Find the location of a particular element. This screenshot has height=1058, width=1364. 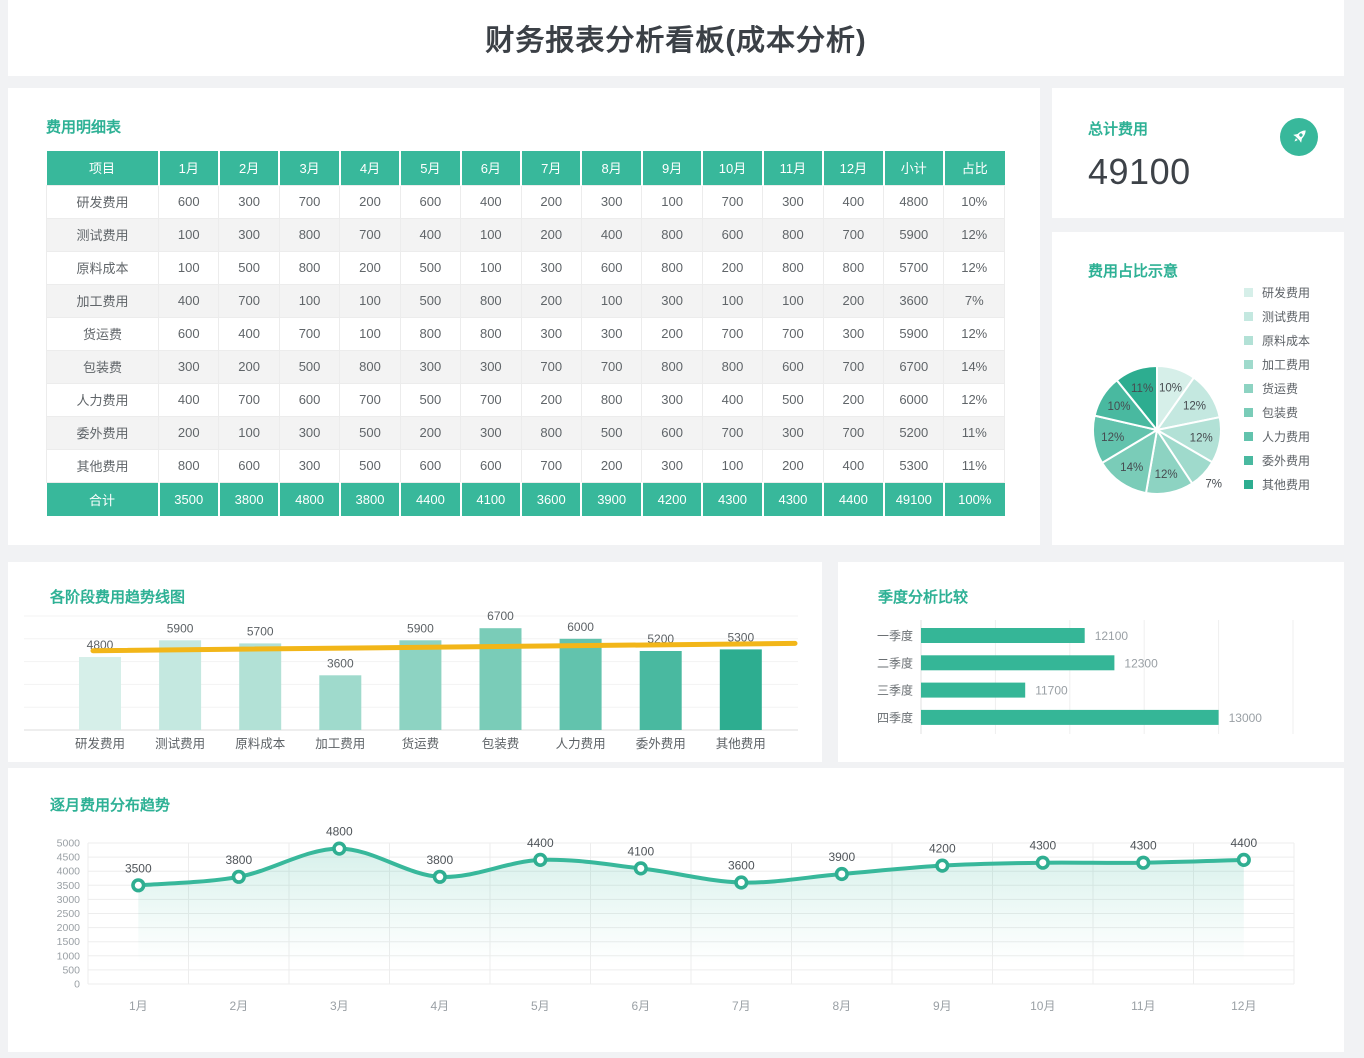

table-cell: 6000 is located at coordinates (914, 399).